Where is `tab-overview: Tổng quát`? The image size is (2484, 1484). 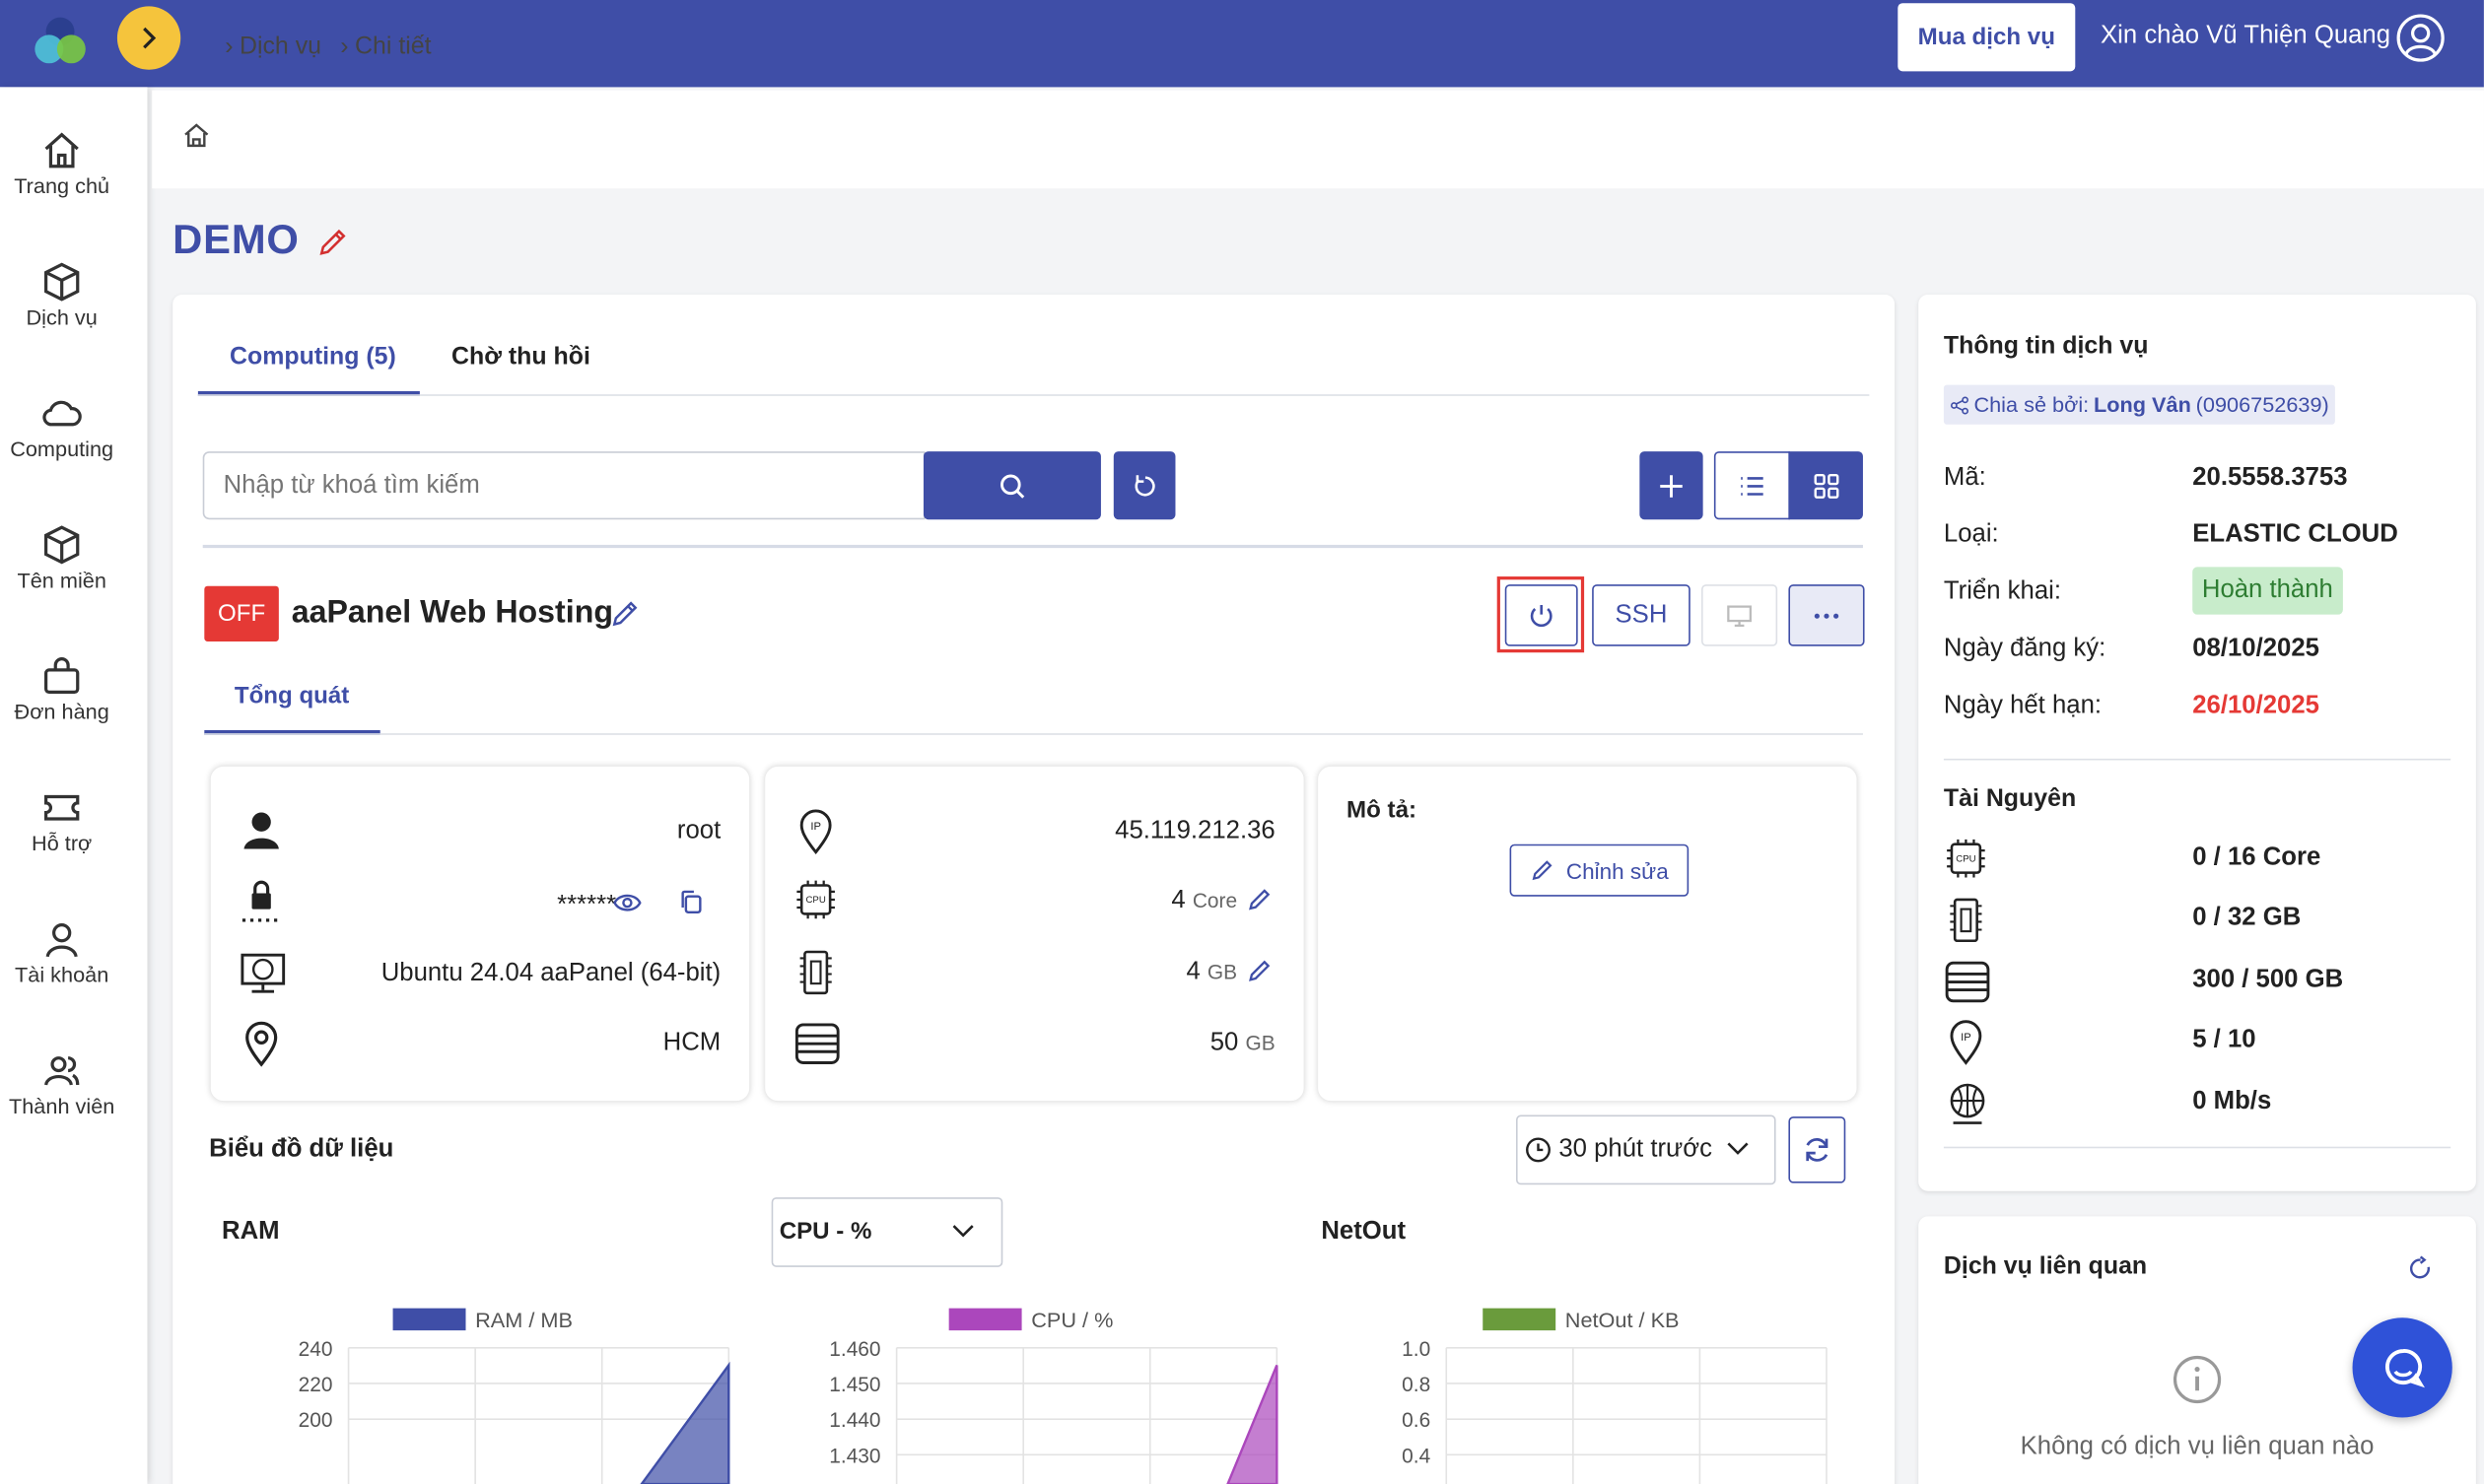 tab-overview: Tổng quát is located at coordinates (292, 696).